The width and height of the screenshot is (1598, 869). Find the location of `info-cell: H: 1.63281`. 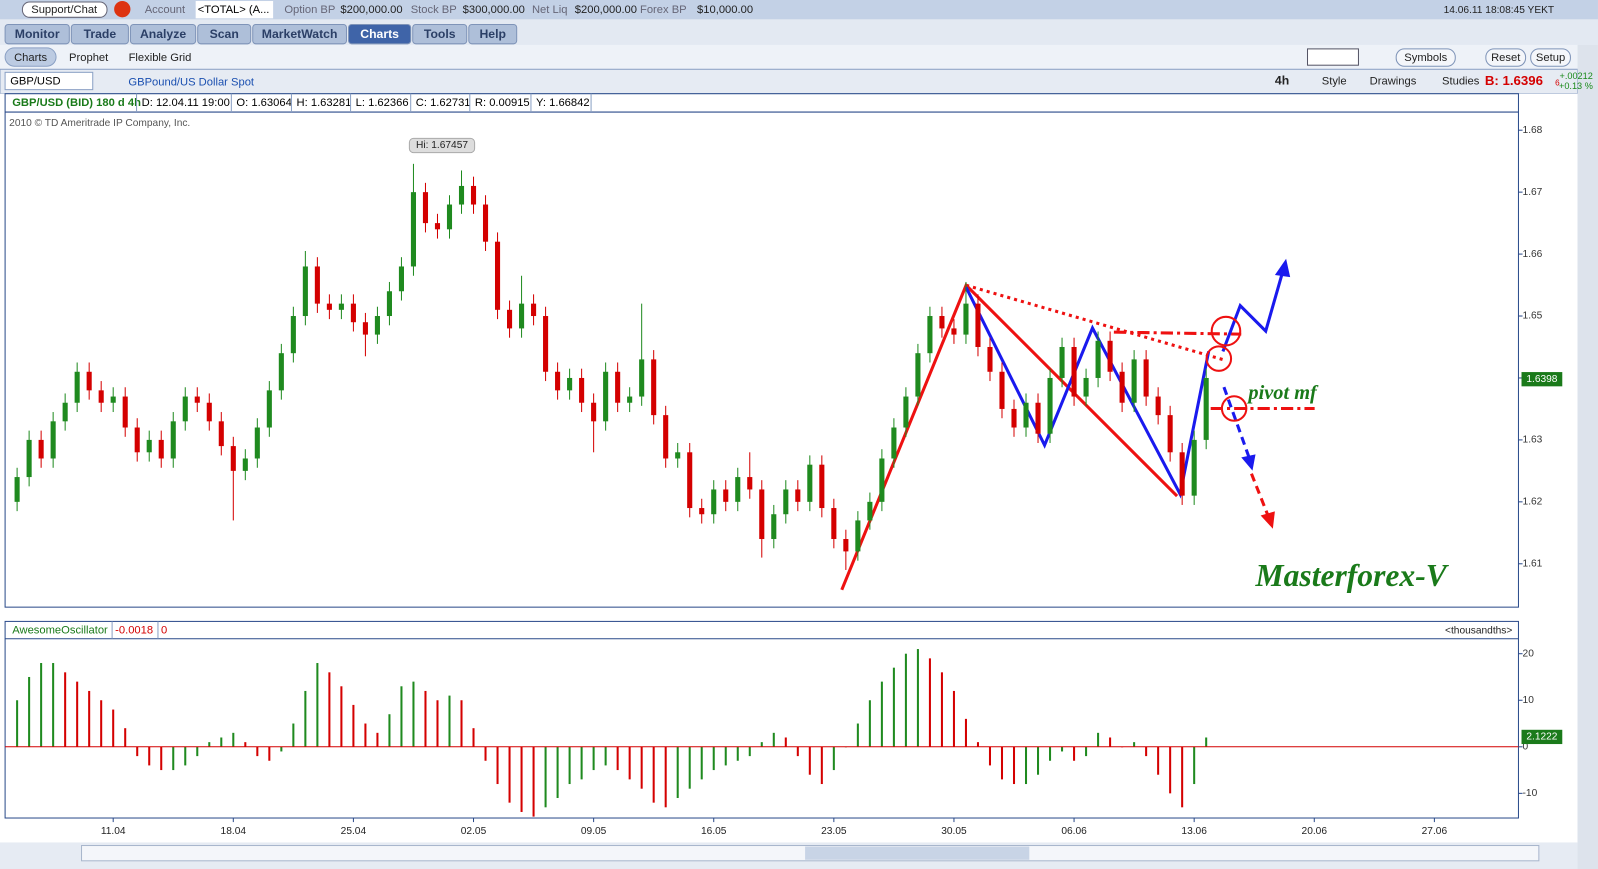

info-cell: H: 1.63281 is located at coordinates (324, 103).